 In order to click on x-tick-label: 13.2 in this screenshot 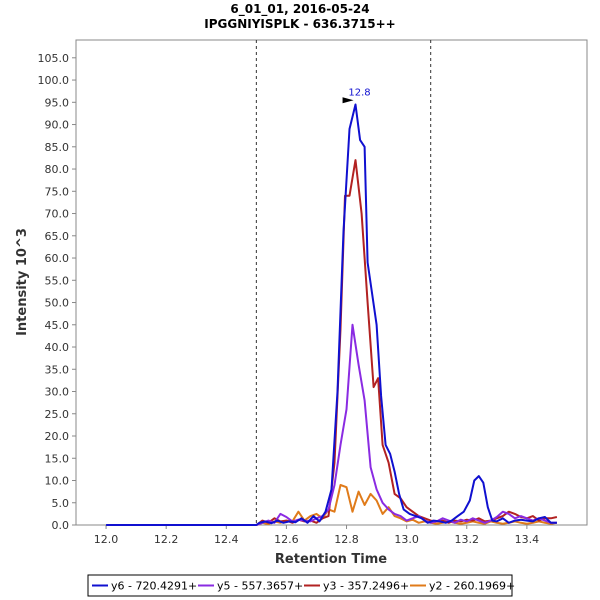, I will do `click(467, 539)`.